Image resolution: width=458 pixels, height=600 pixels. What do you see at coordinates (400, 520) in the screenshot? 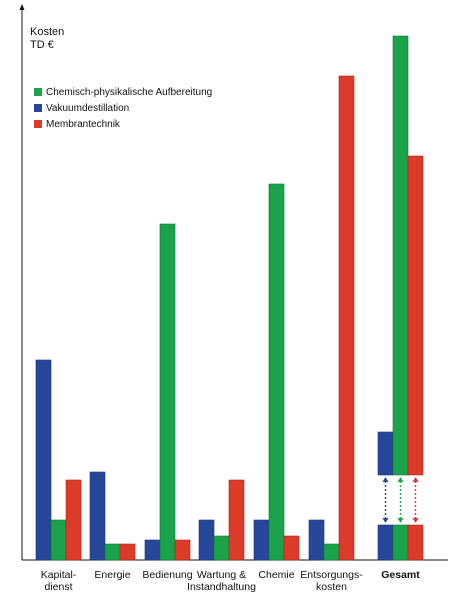
I see `connector-arrow-down-green` at bounding box center [400, 520].